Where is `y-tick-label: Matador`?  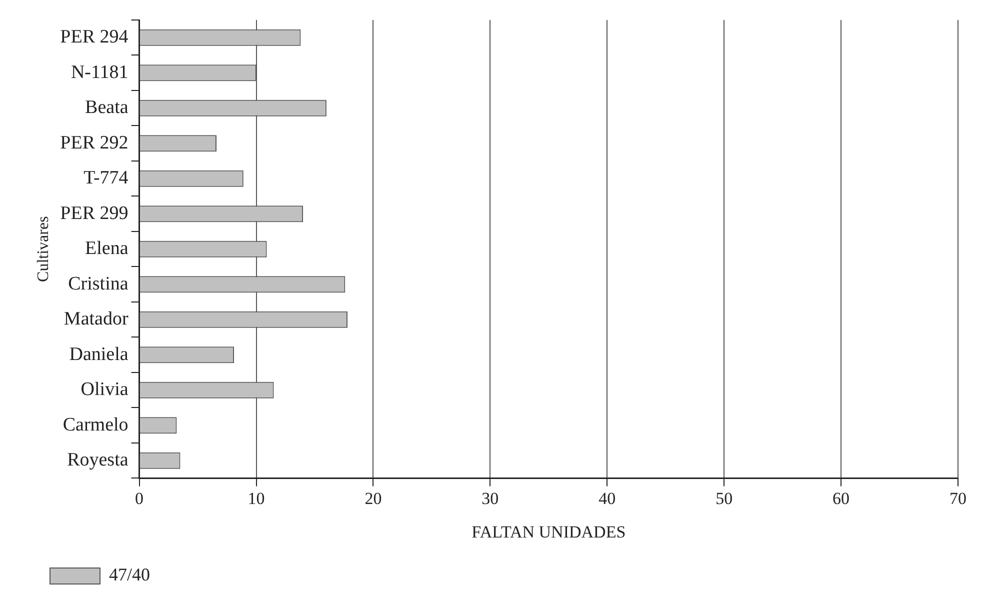
y-tick-label: Matador is located at coordinates (96, 319).